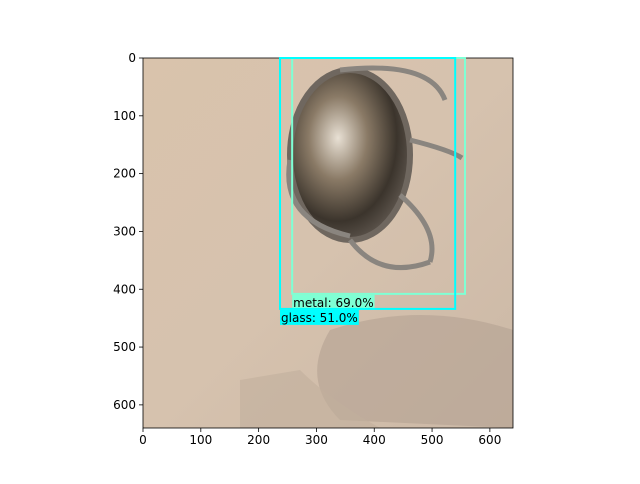 This screenshot has height=484, width=640. Describe the element at coordinates (124, 231) in the screenshot. I see `y-tick-label: 300` at that location.